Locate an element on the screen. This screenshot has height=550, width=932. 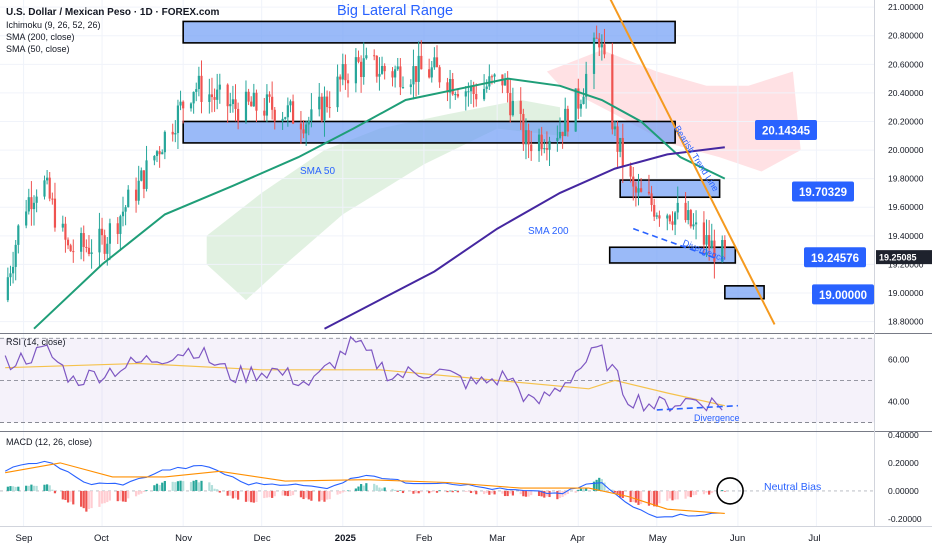
sma-50-label: SMA 50 is located at coordinates (317, 171).